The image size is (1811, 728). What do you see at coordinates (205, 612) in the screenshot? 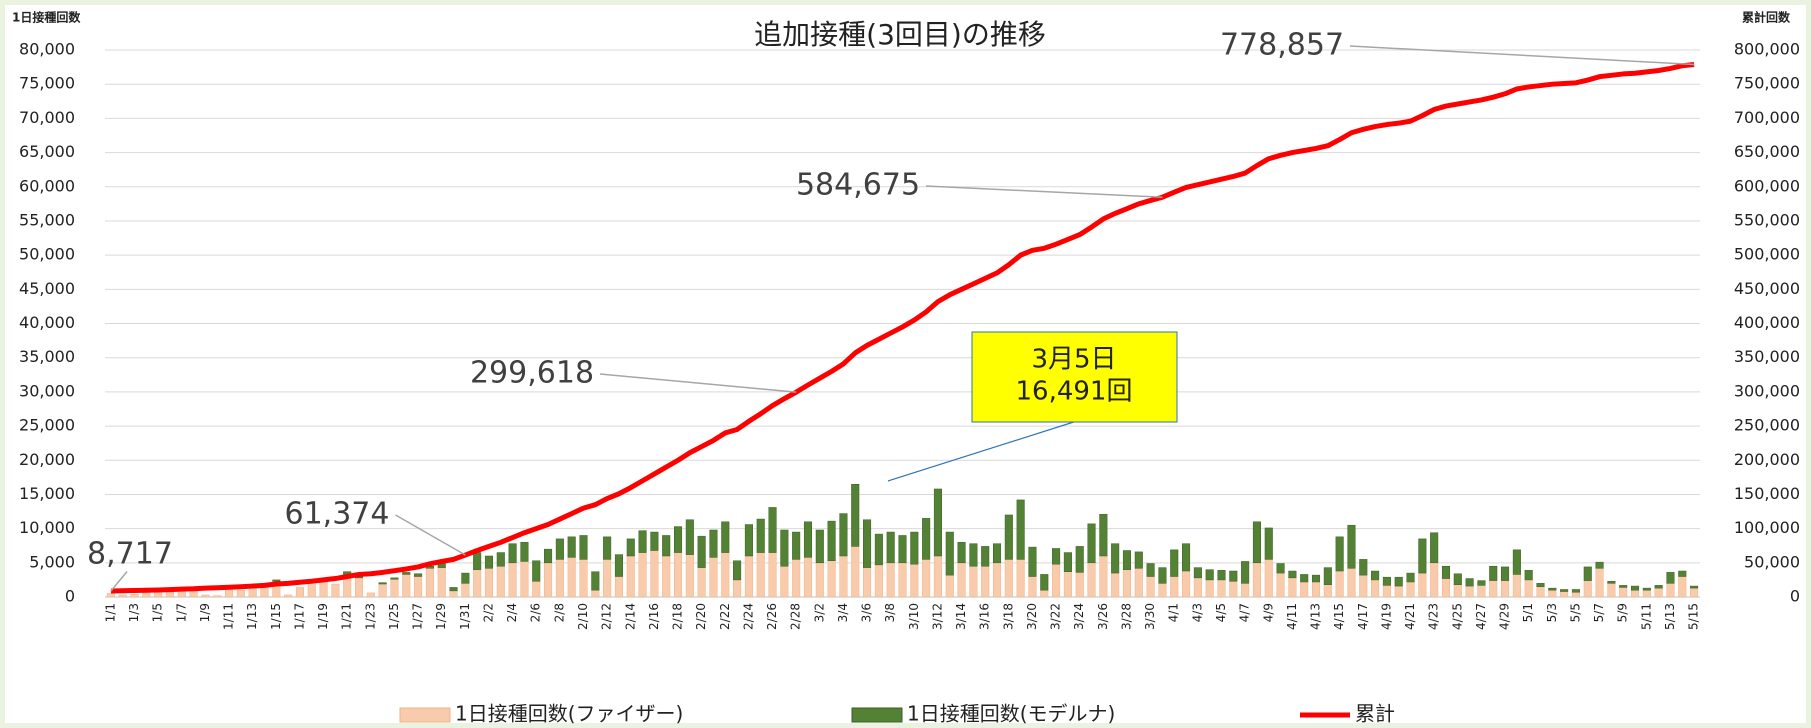
I see `x-tick-label: 1/9` at bounding box center [205, 612].